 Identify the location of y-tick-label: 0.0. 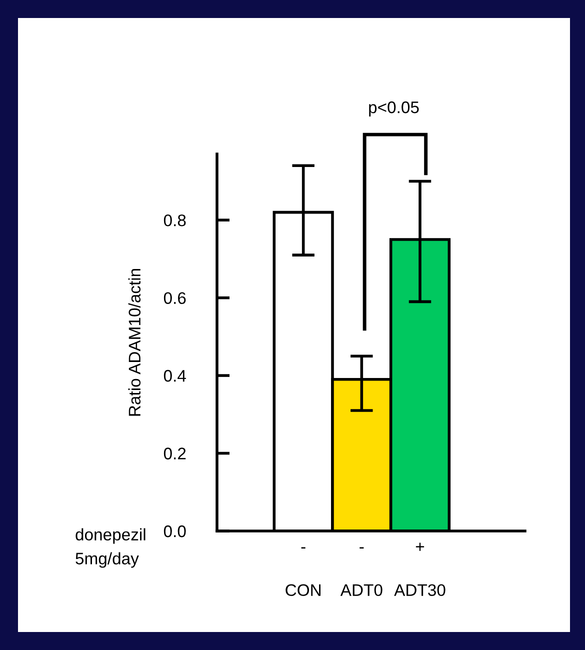
(175, 531).